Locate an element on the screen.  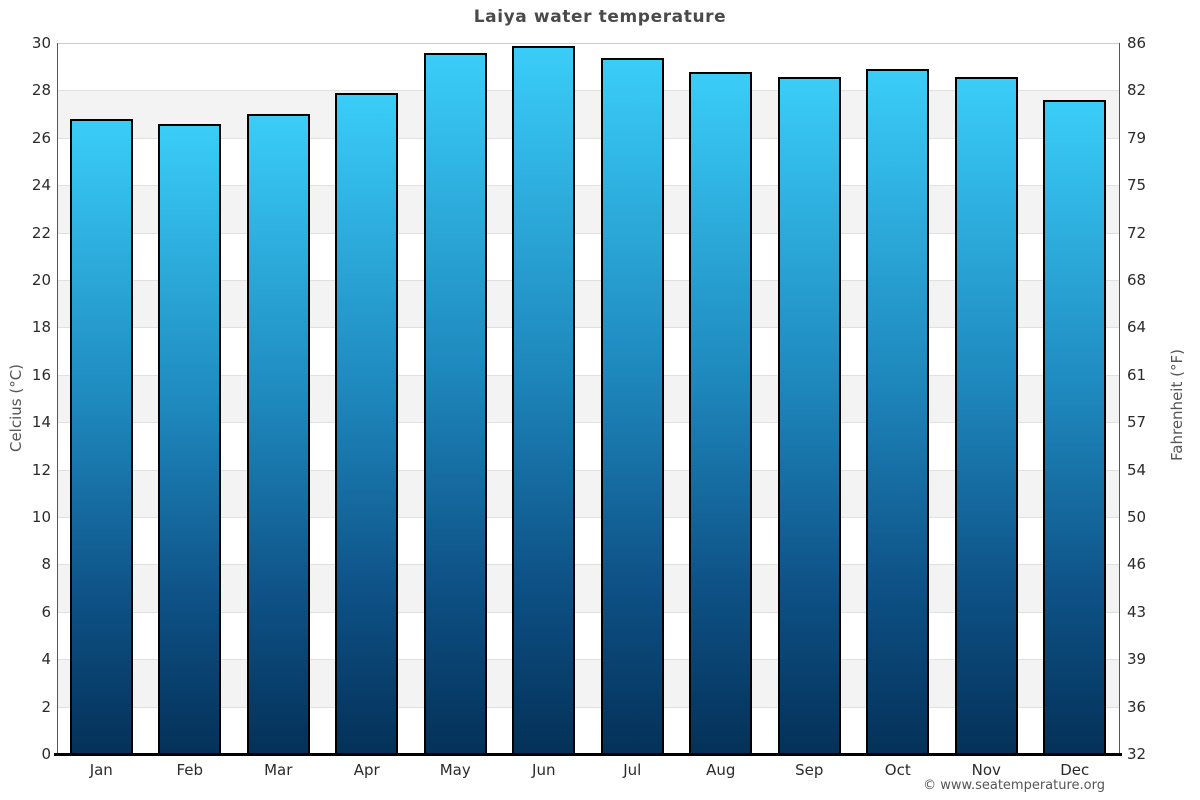
bar-oct is located at coordinates (898, 411).